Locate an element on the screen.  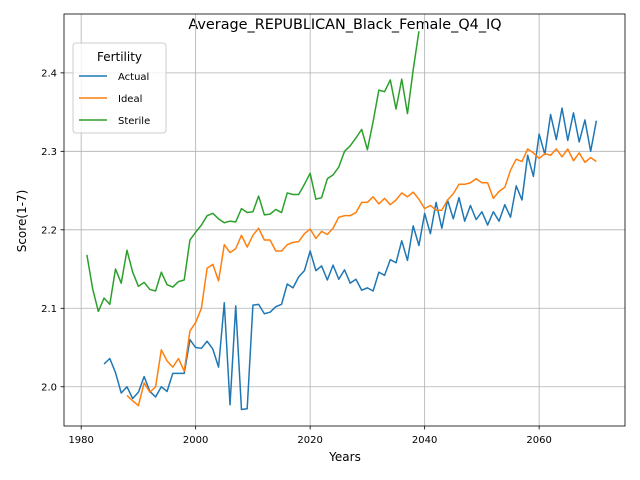
legend: Fertility Actual Ideal Sterile is located at coordinates (119, 88).